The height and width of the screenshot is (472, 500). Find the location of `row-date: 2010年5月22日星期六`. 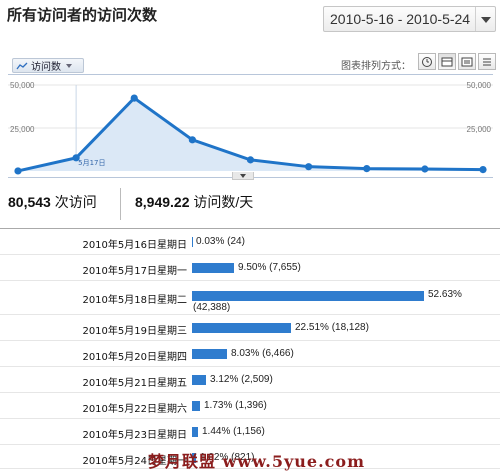

row-date: 2010年5月22日星期六 is located at coordinates (134, 409).